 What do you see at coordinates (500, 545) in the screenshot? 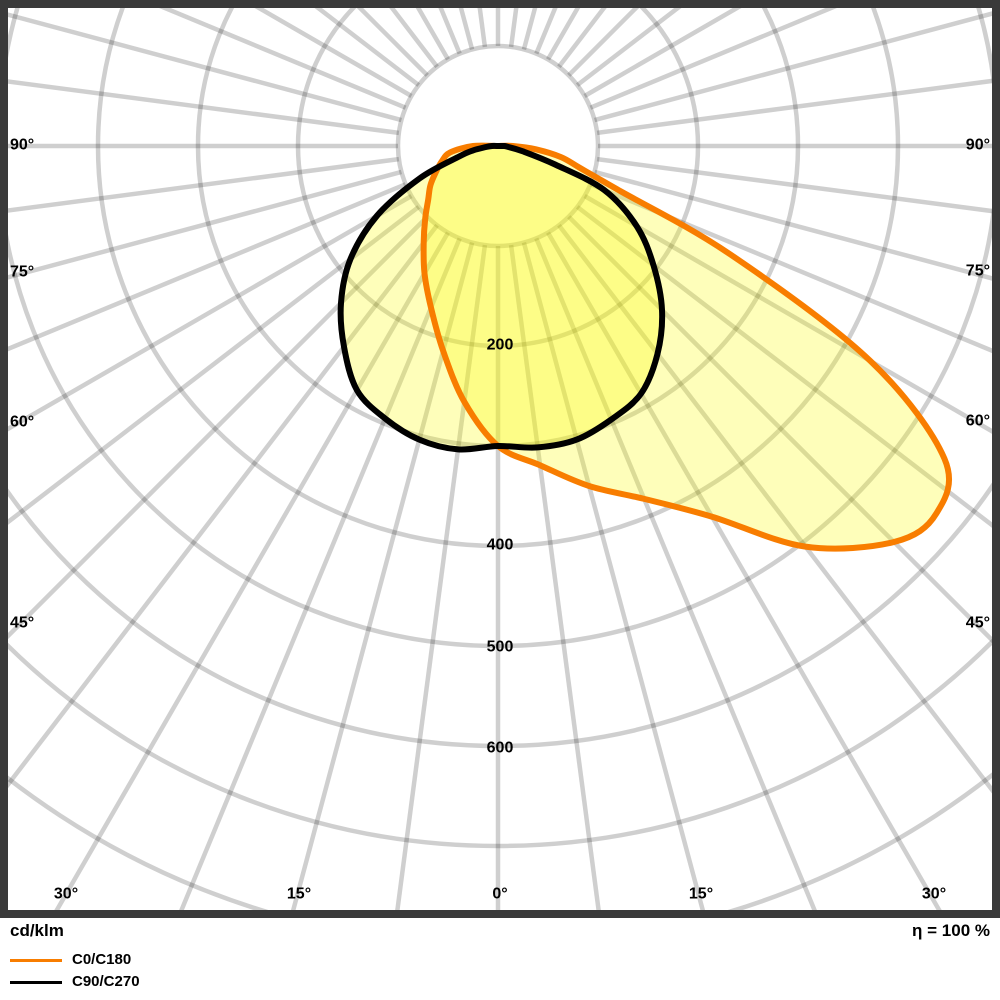
I see `intensity-ring-label: 400` at bounding box center [500, 545].